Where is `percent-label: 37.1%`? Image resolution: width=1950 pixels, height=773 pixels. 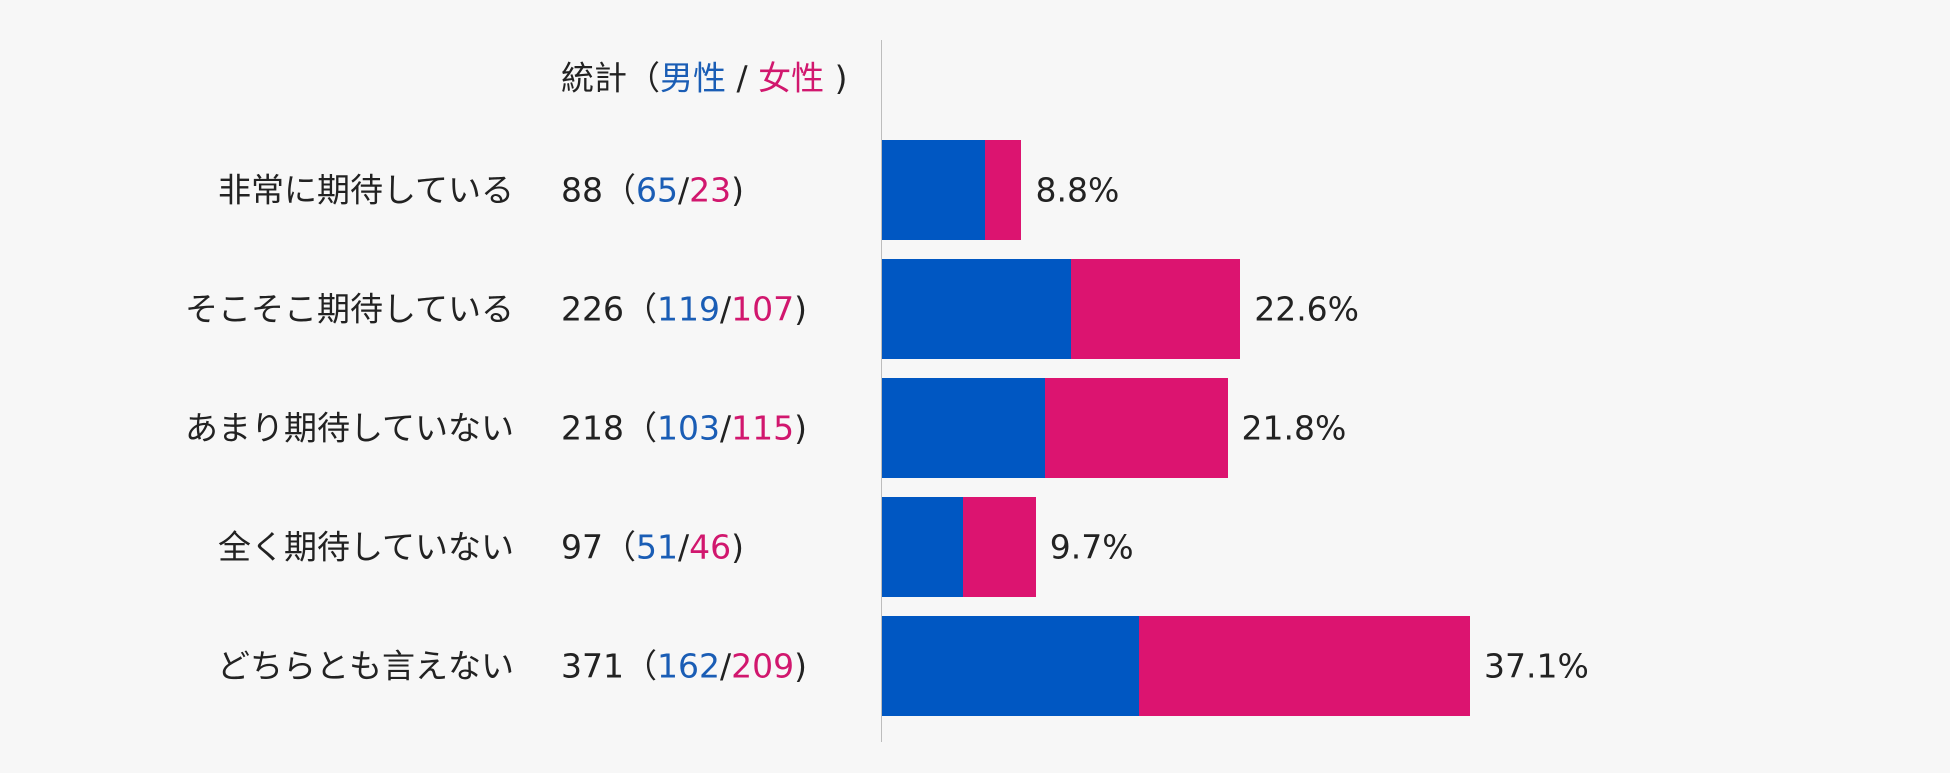 percent-label: 37.1% is located at coordinates (1536, 666).